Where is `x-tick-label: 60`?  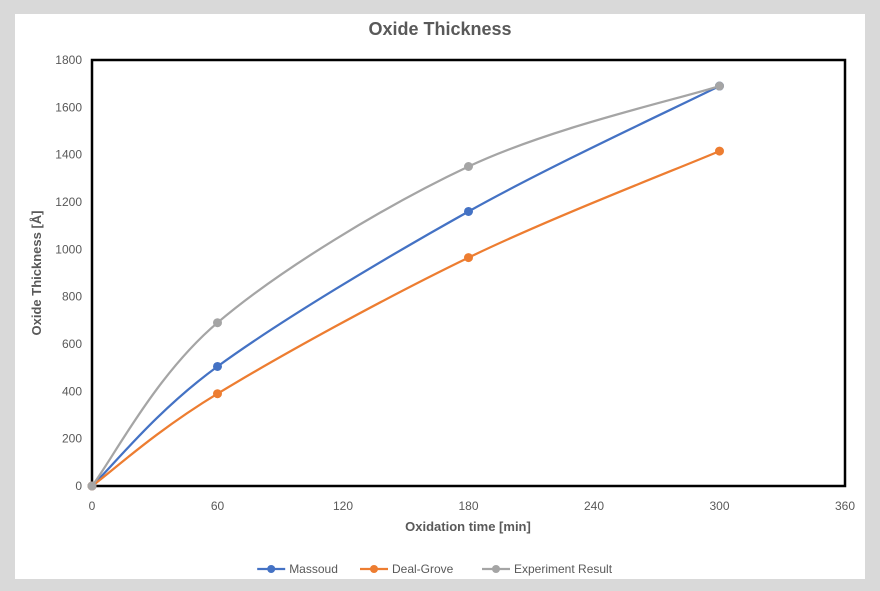
x-tick-label: 60 is located at coordinates (218, 506).